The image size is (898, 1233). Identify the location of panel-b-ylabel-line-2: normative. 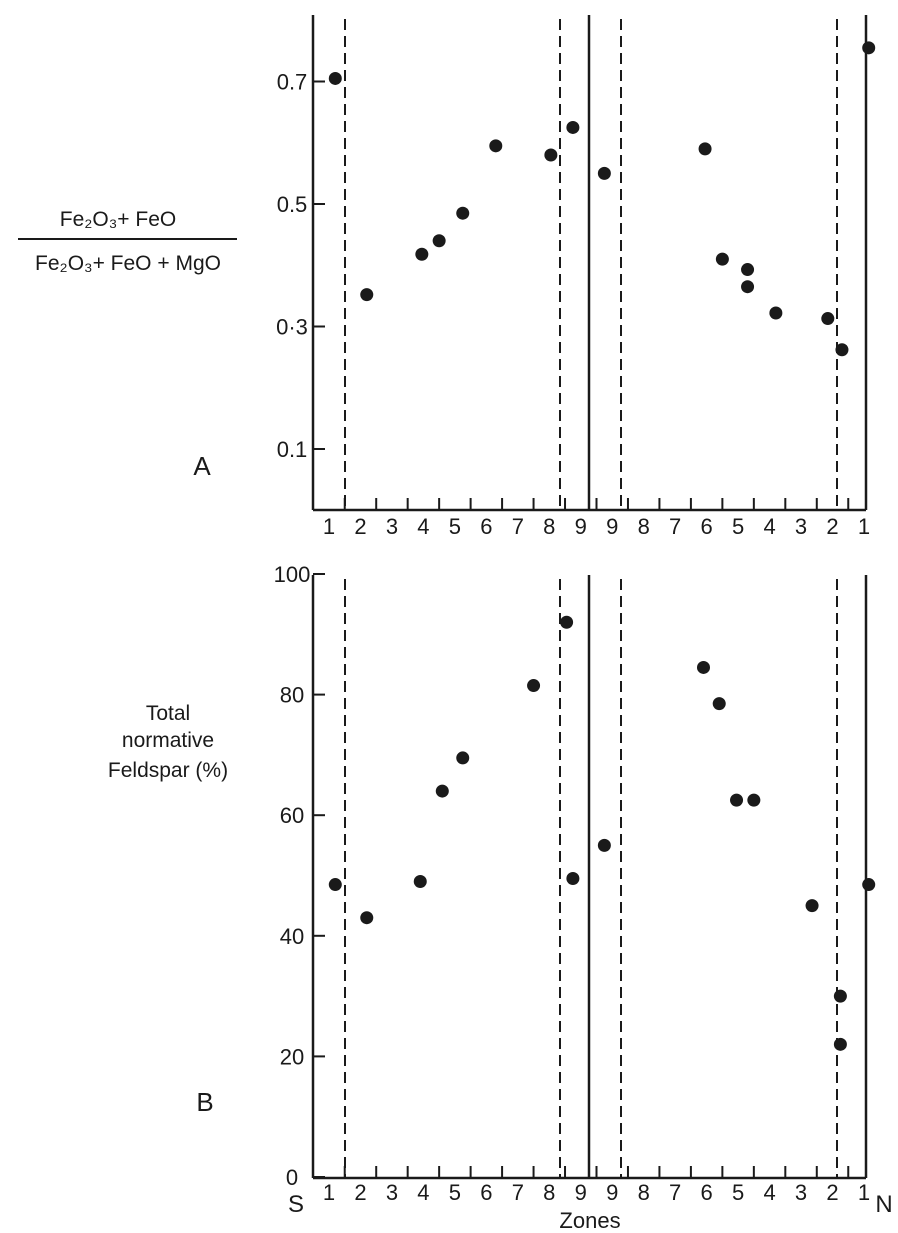
(168, 740).